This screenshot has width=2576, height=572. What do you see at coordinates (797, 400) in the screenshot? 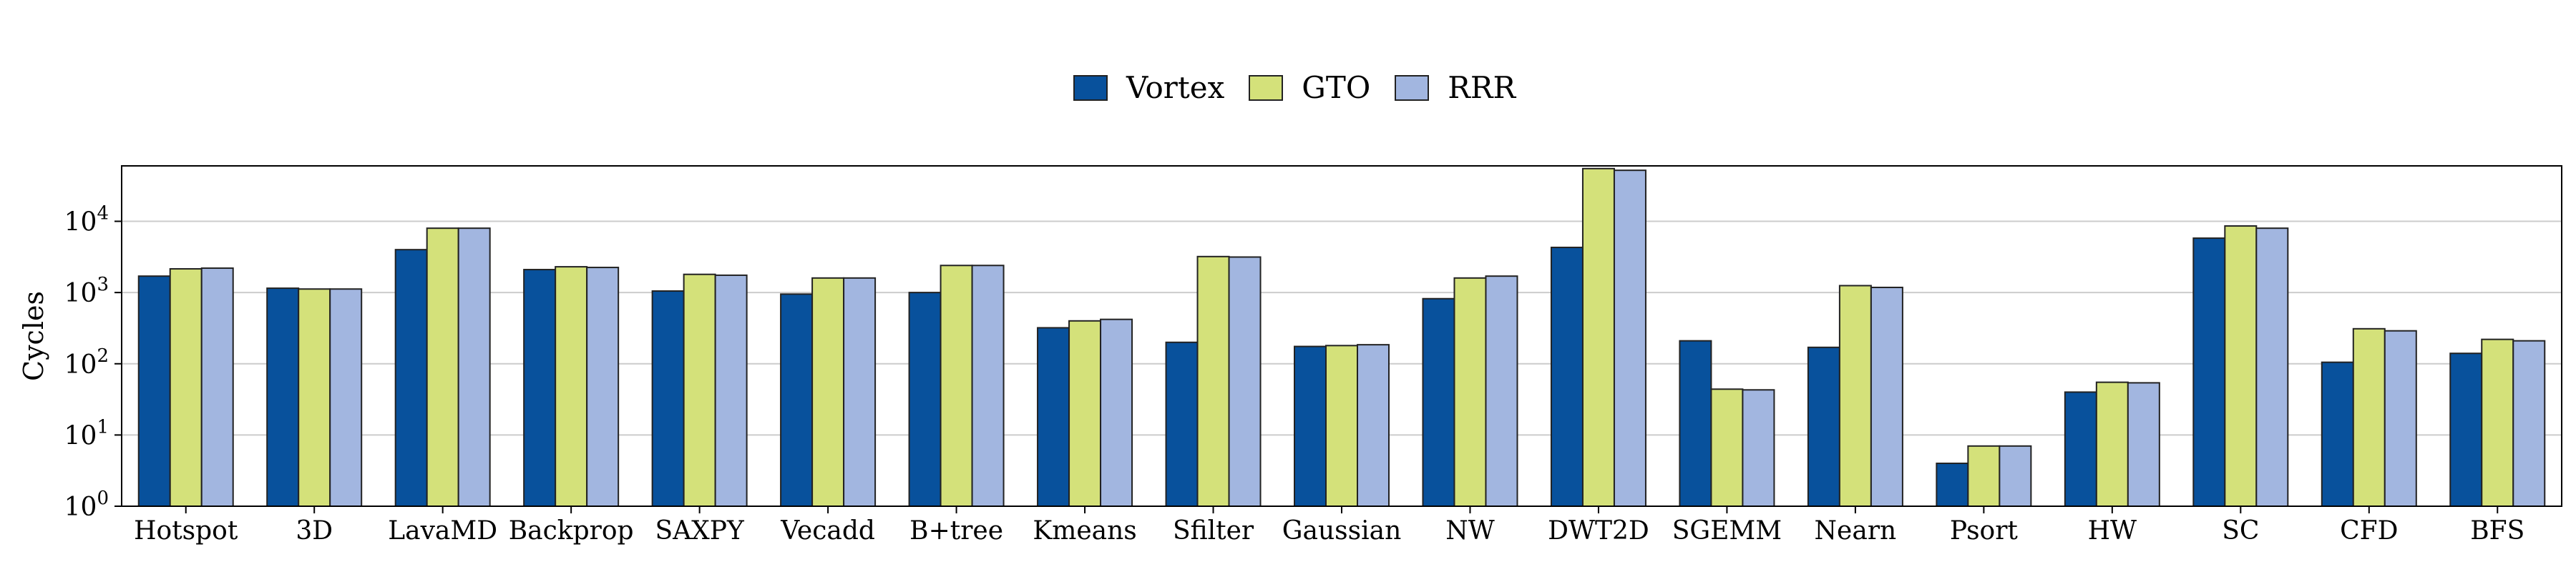
I see `bar-vortex-vecadd` at bounding box center [797, 400].